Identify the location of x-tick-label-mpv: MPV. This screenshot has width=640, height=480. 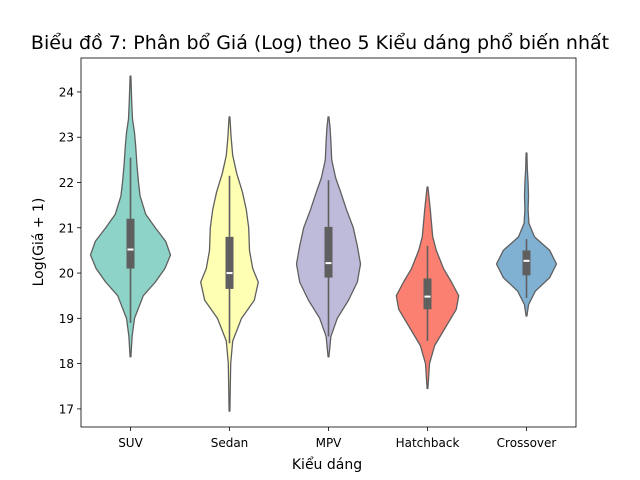
(329, 443).